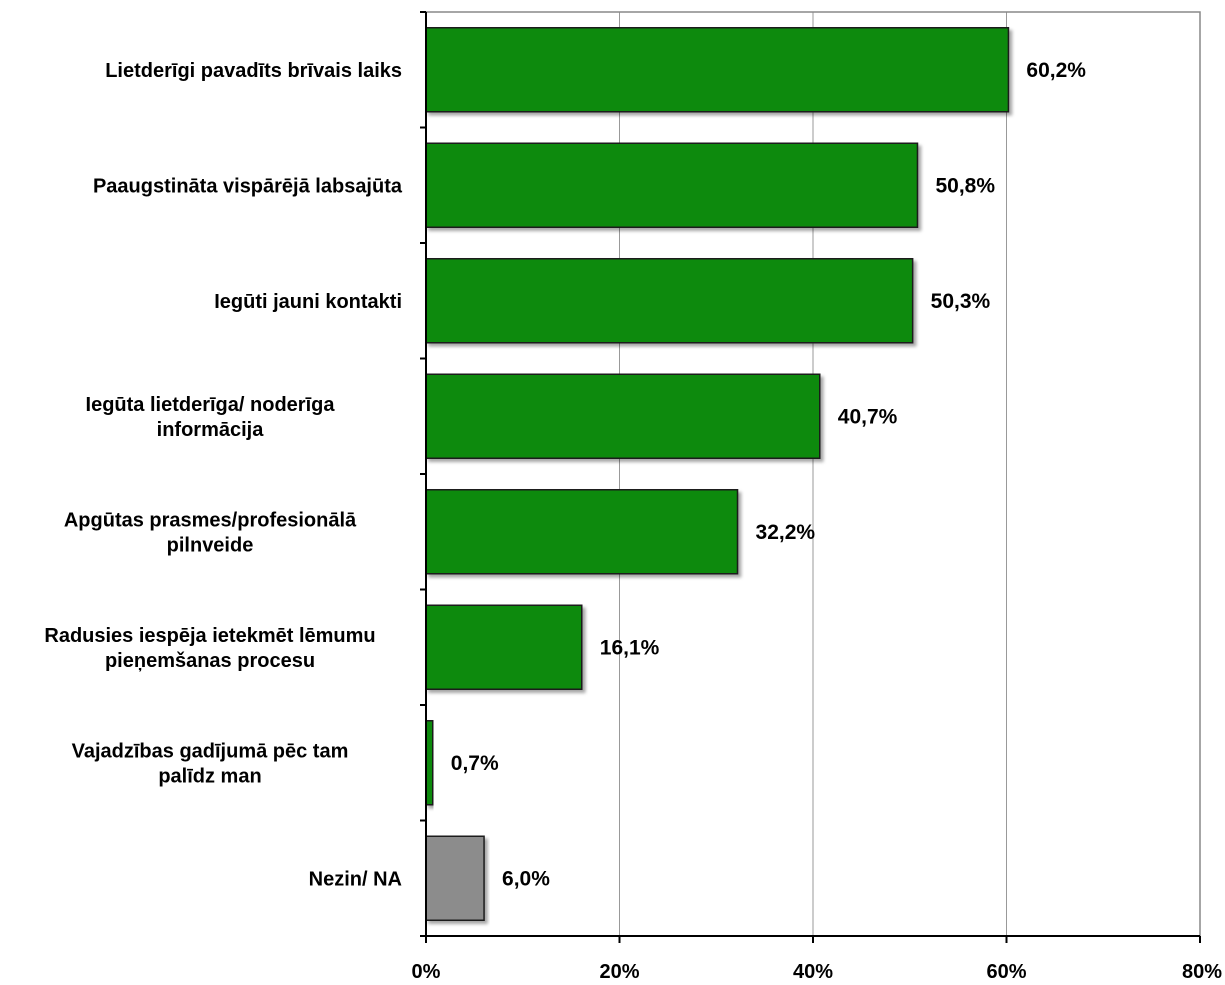  What do you see at coordinates (210, 545) in the screenshot?
I see `category-label: pilnveide` at bounding box center [210, 545].